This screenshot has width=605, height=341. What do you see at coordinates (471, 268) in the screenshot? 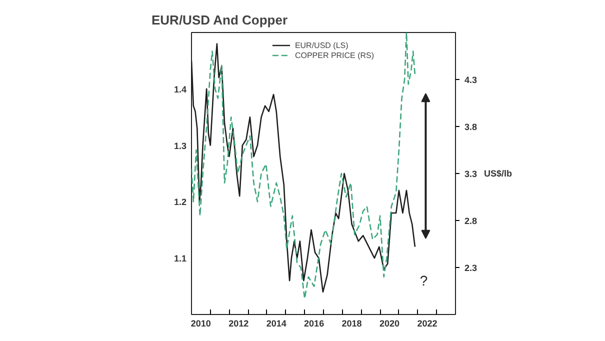
I see `y2-tick-label: 2.3` at bounding box center [471, 268].